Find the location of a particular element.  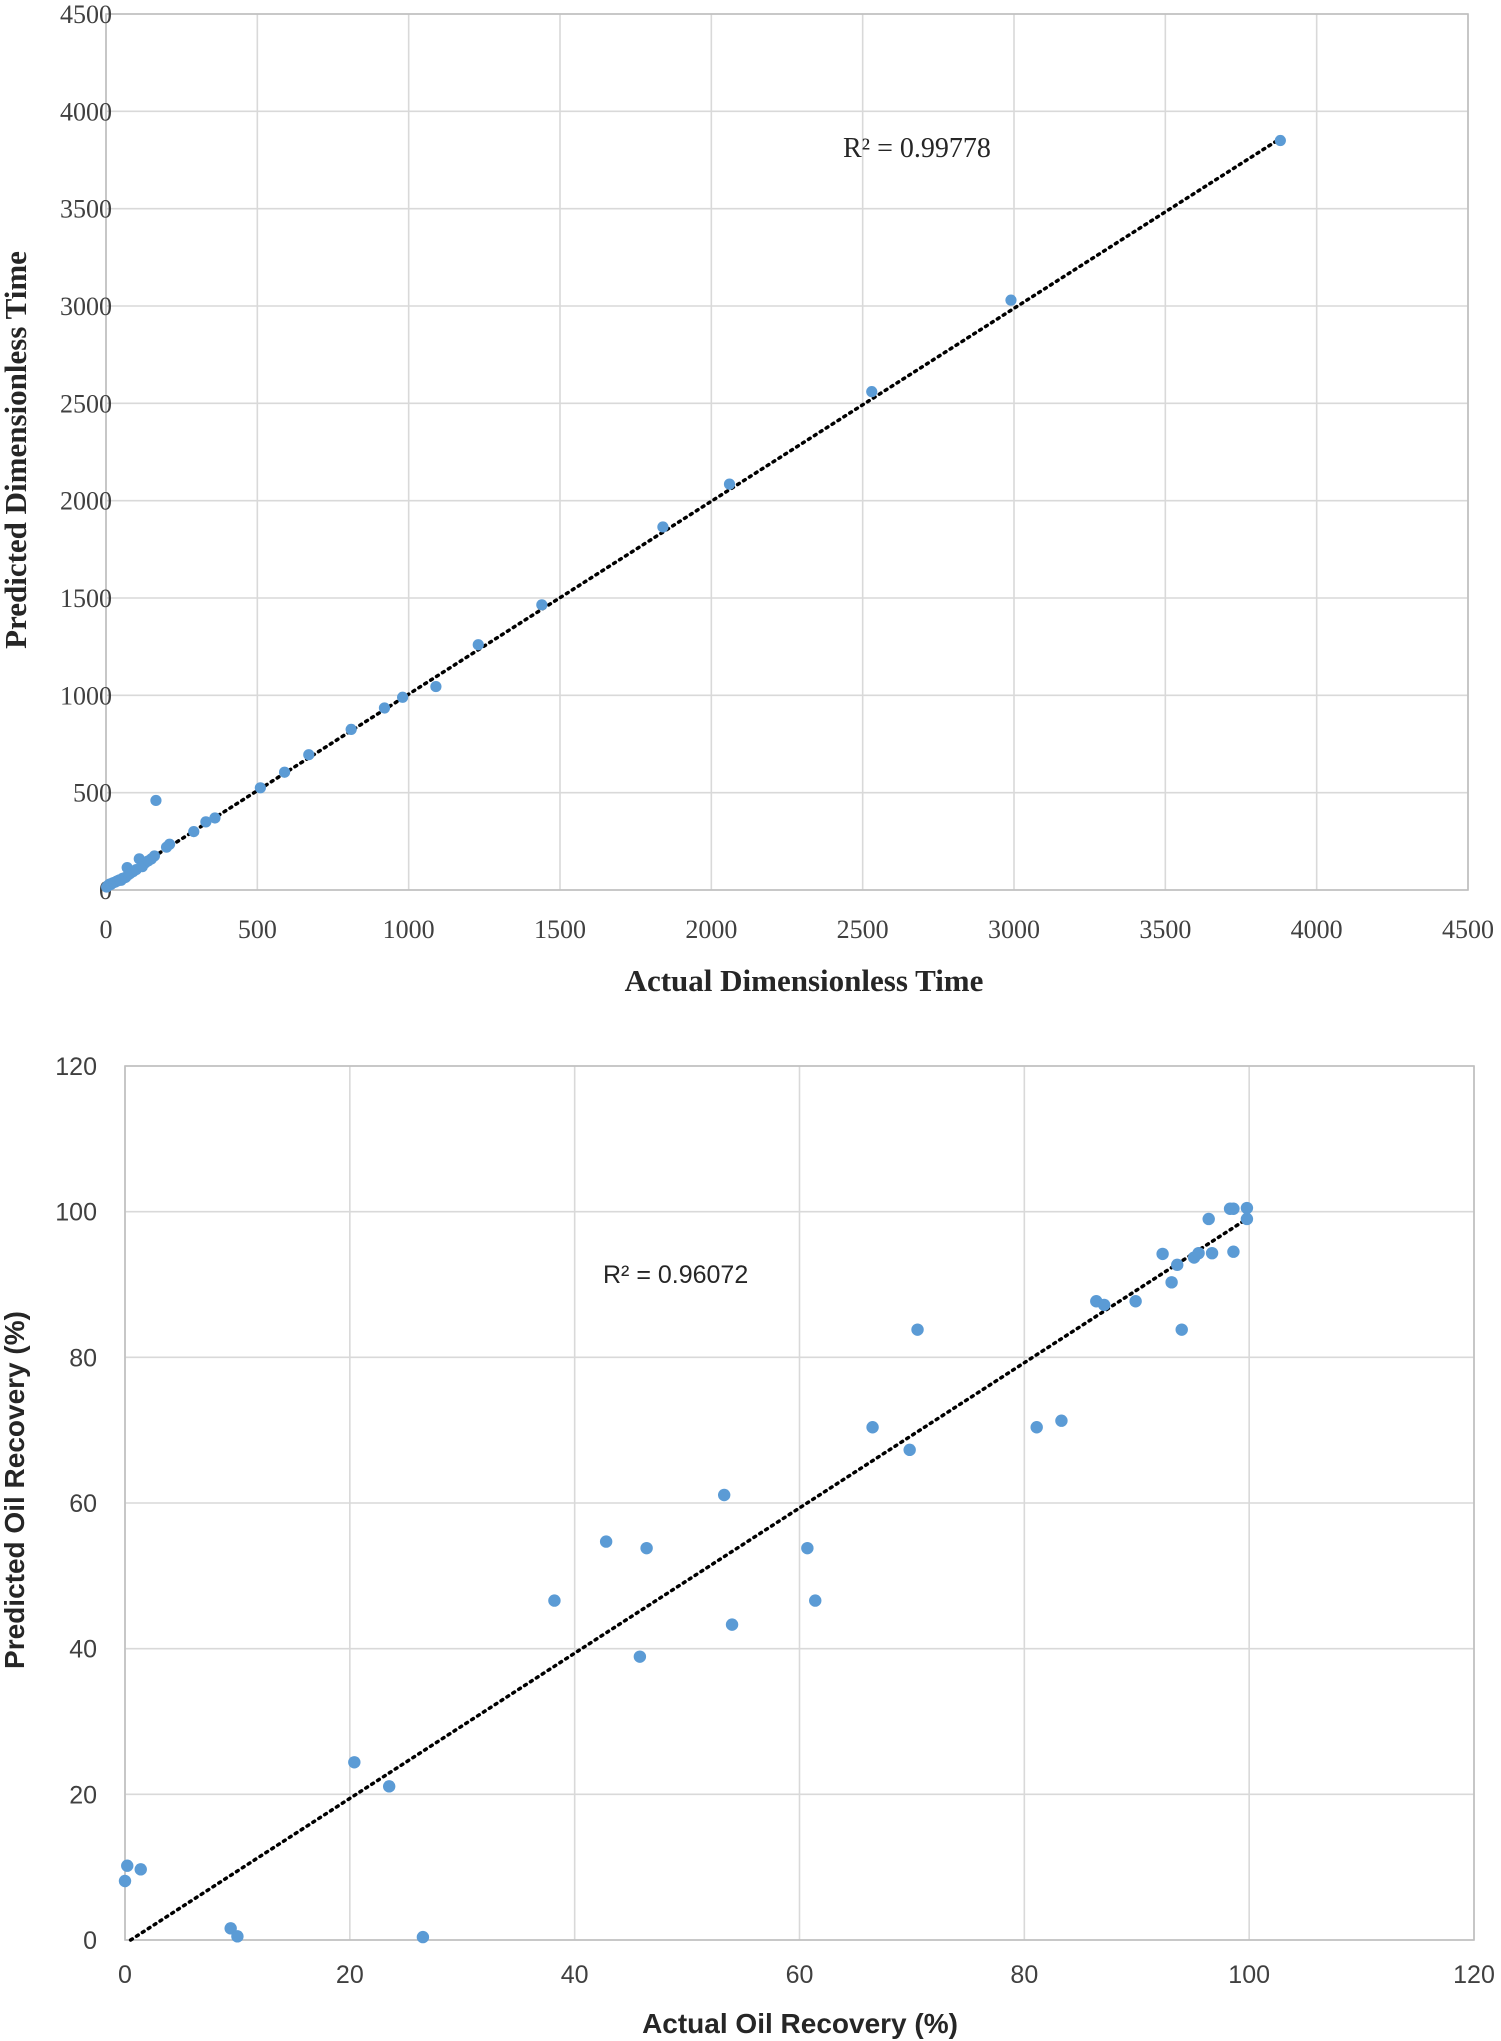

y-tick-label: 120 is located at coordinates (76, 1067).